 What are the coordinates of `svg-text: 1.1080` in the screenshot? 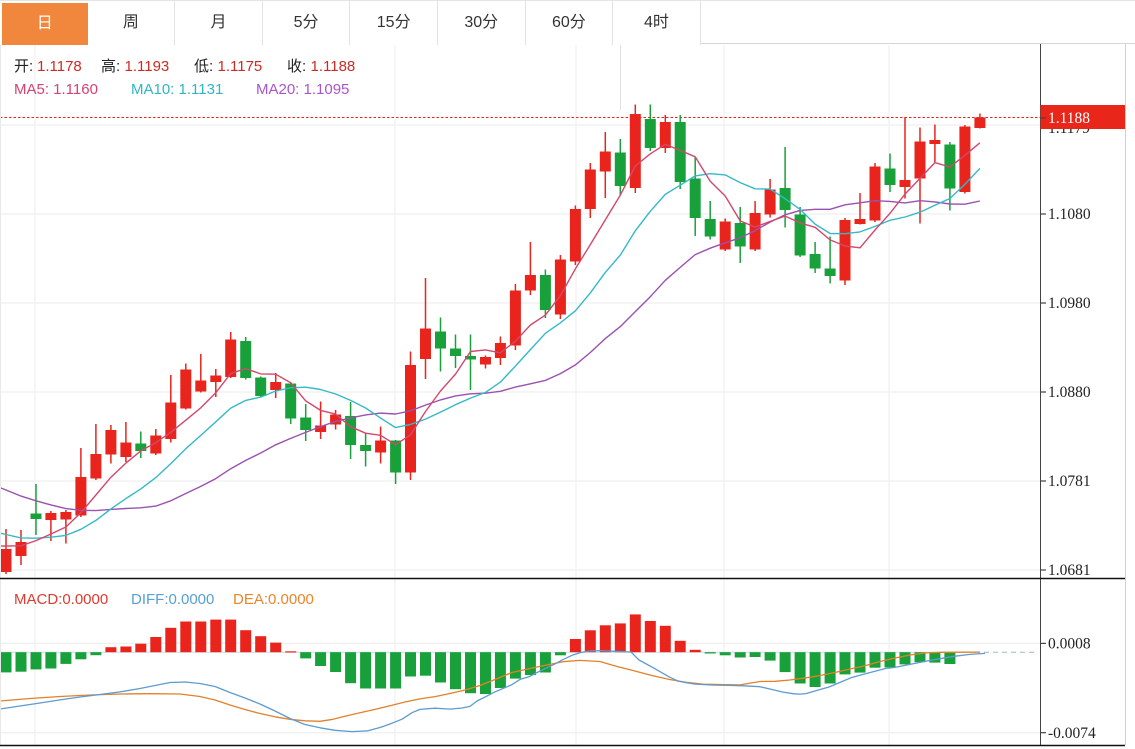 It's located at (1069, 214).